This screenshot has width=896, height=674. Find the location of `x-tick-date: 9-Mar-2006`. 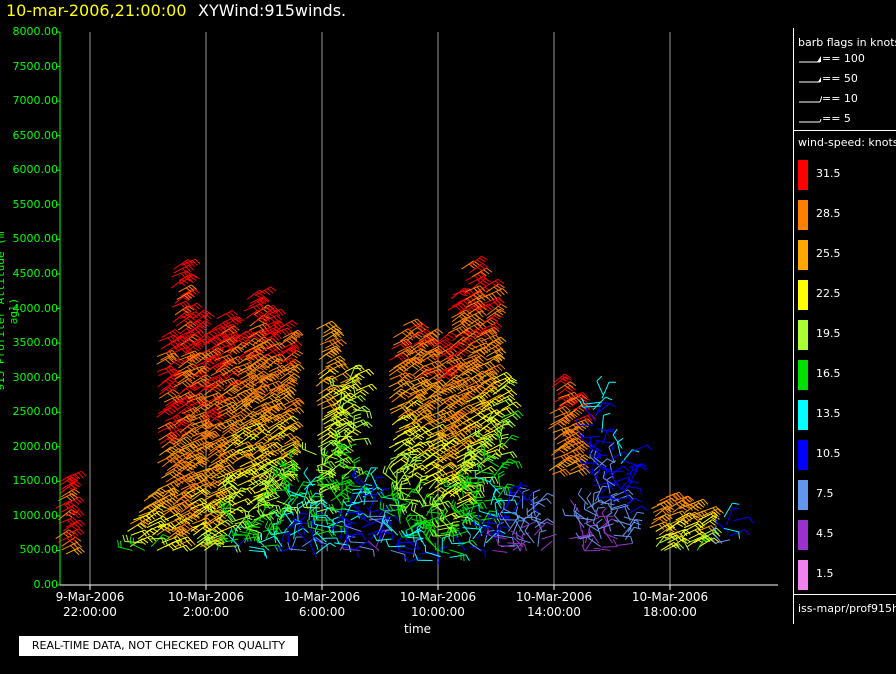

x-tick-date: 9-Mar-2006 is located at coordinates (90, 597).